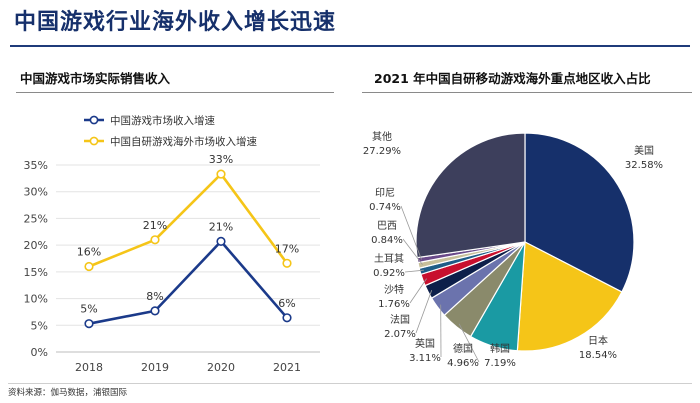 The width and height of the screenshot is (700, 403). Describe the element at coordinates (221, 159) in the screenshot. I see `data-label: 33%` at that location.